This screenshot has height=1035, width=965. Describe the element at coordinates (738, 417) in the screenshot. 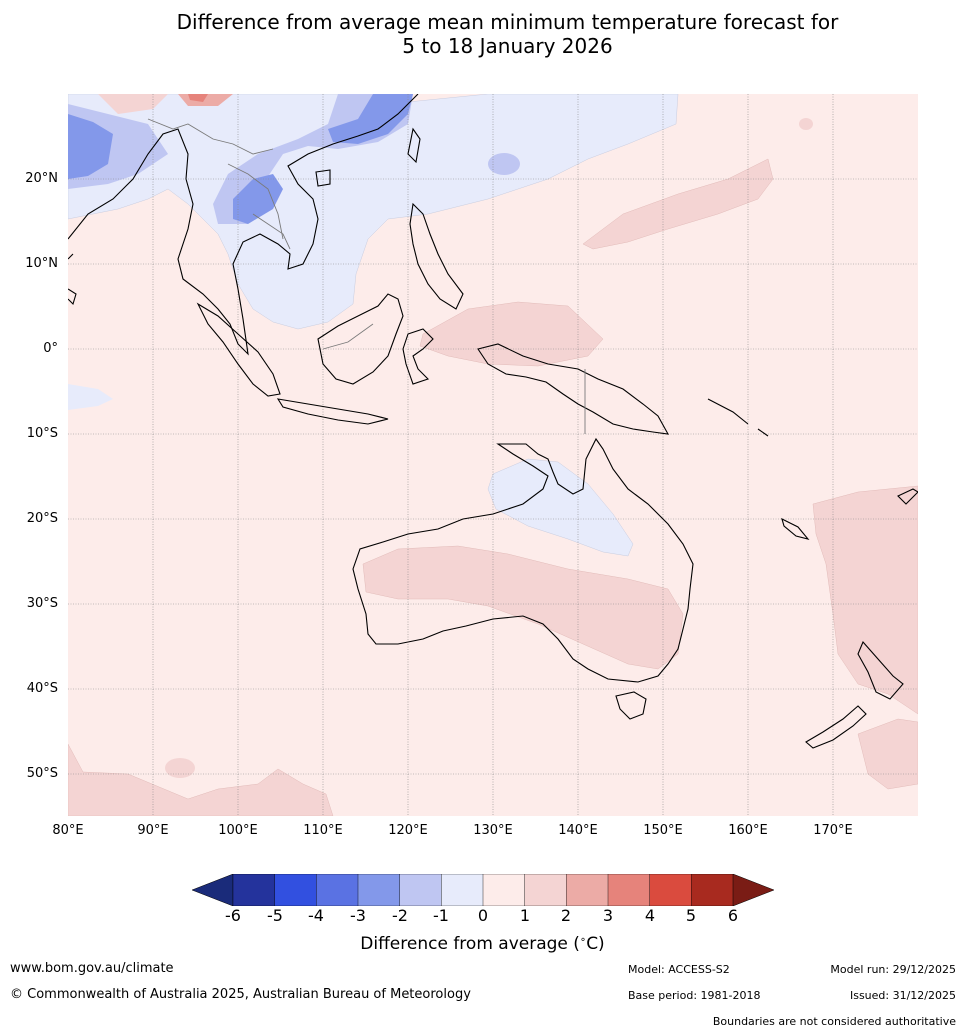

I see `coast-solomons` at that location.